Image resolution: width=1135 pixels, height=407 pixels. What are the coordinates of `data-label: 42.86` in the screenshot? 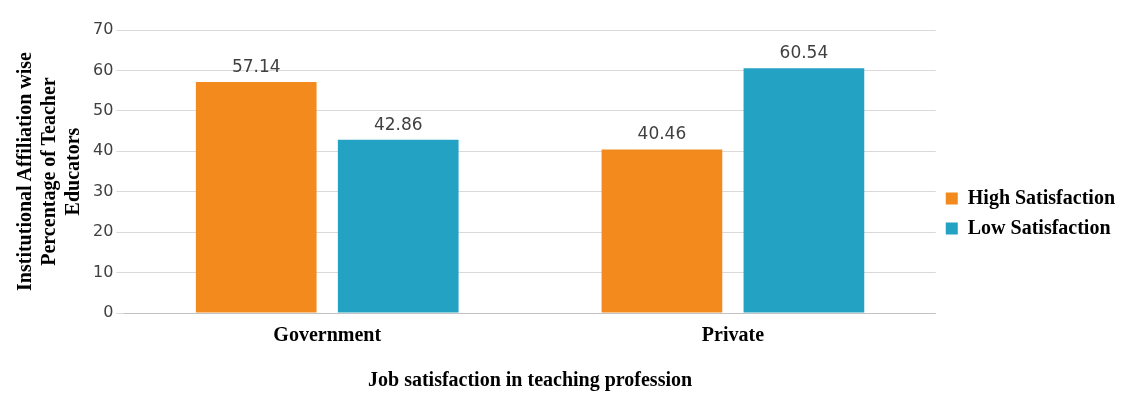 It's located at (398, 123).